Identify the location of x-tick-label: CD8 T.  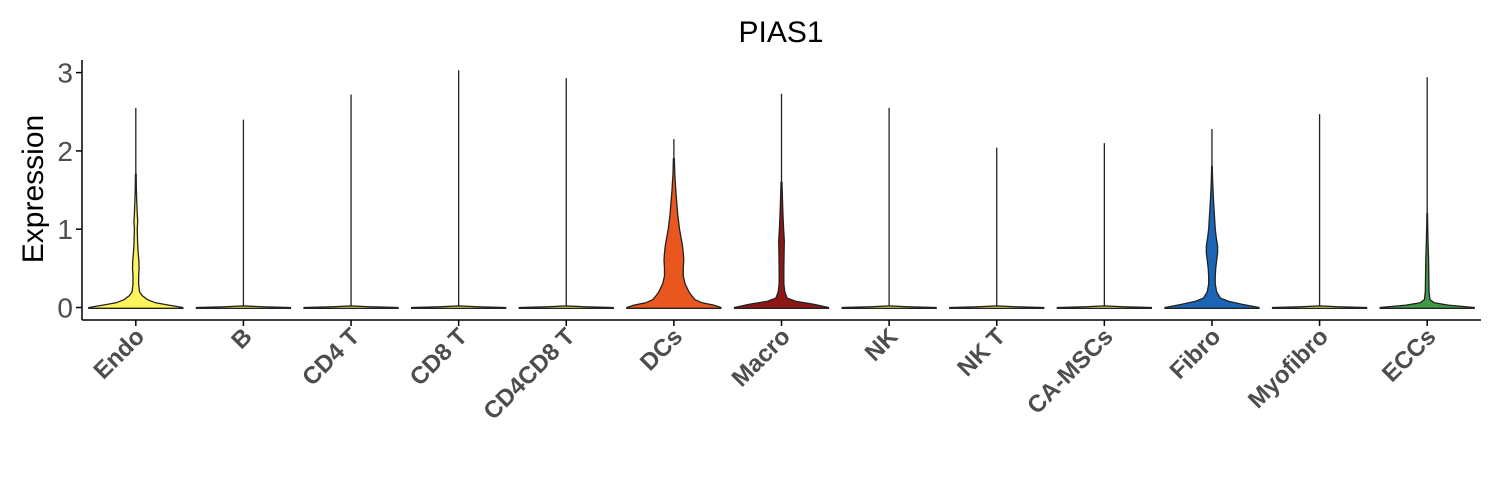
(439, 357).